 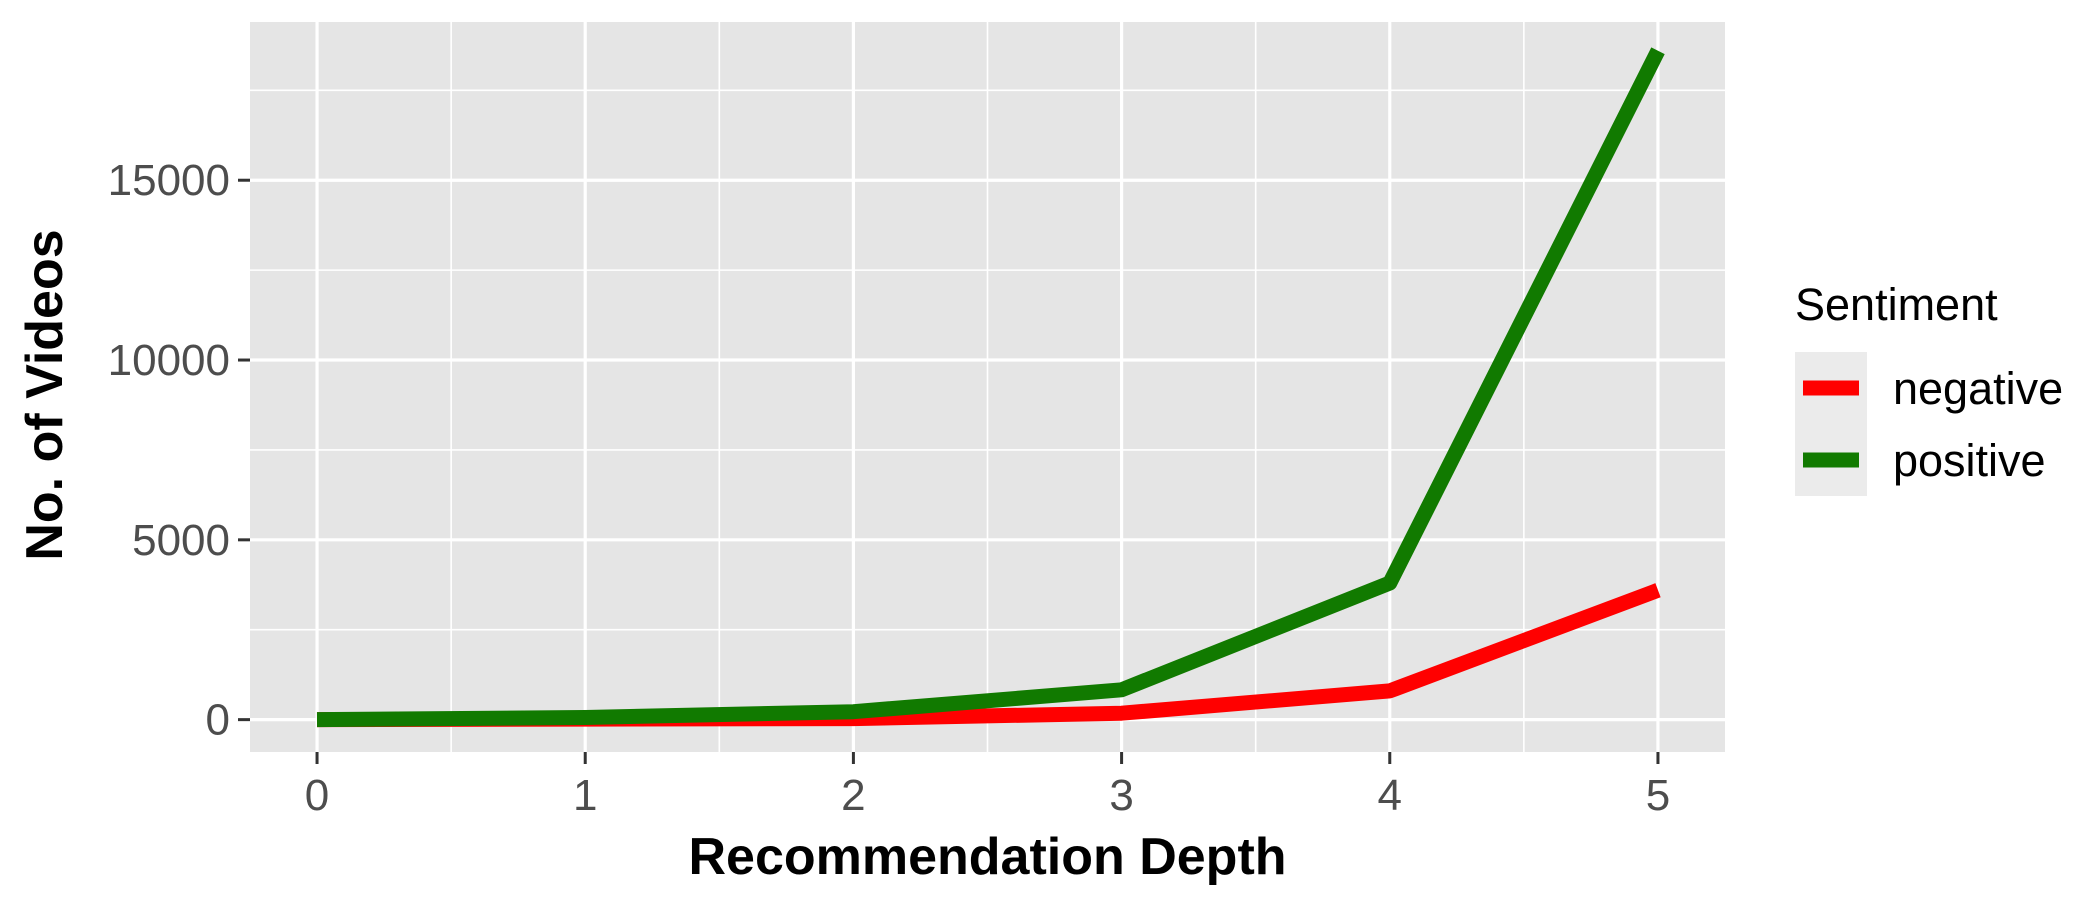 What do you see at coordinates (181, 540) in the screenshot?
I see `y-tick-label: 5000` at bounding box center [181, 540].